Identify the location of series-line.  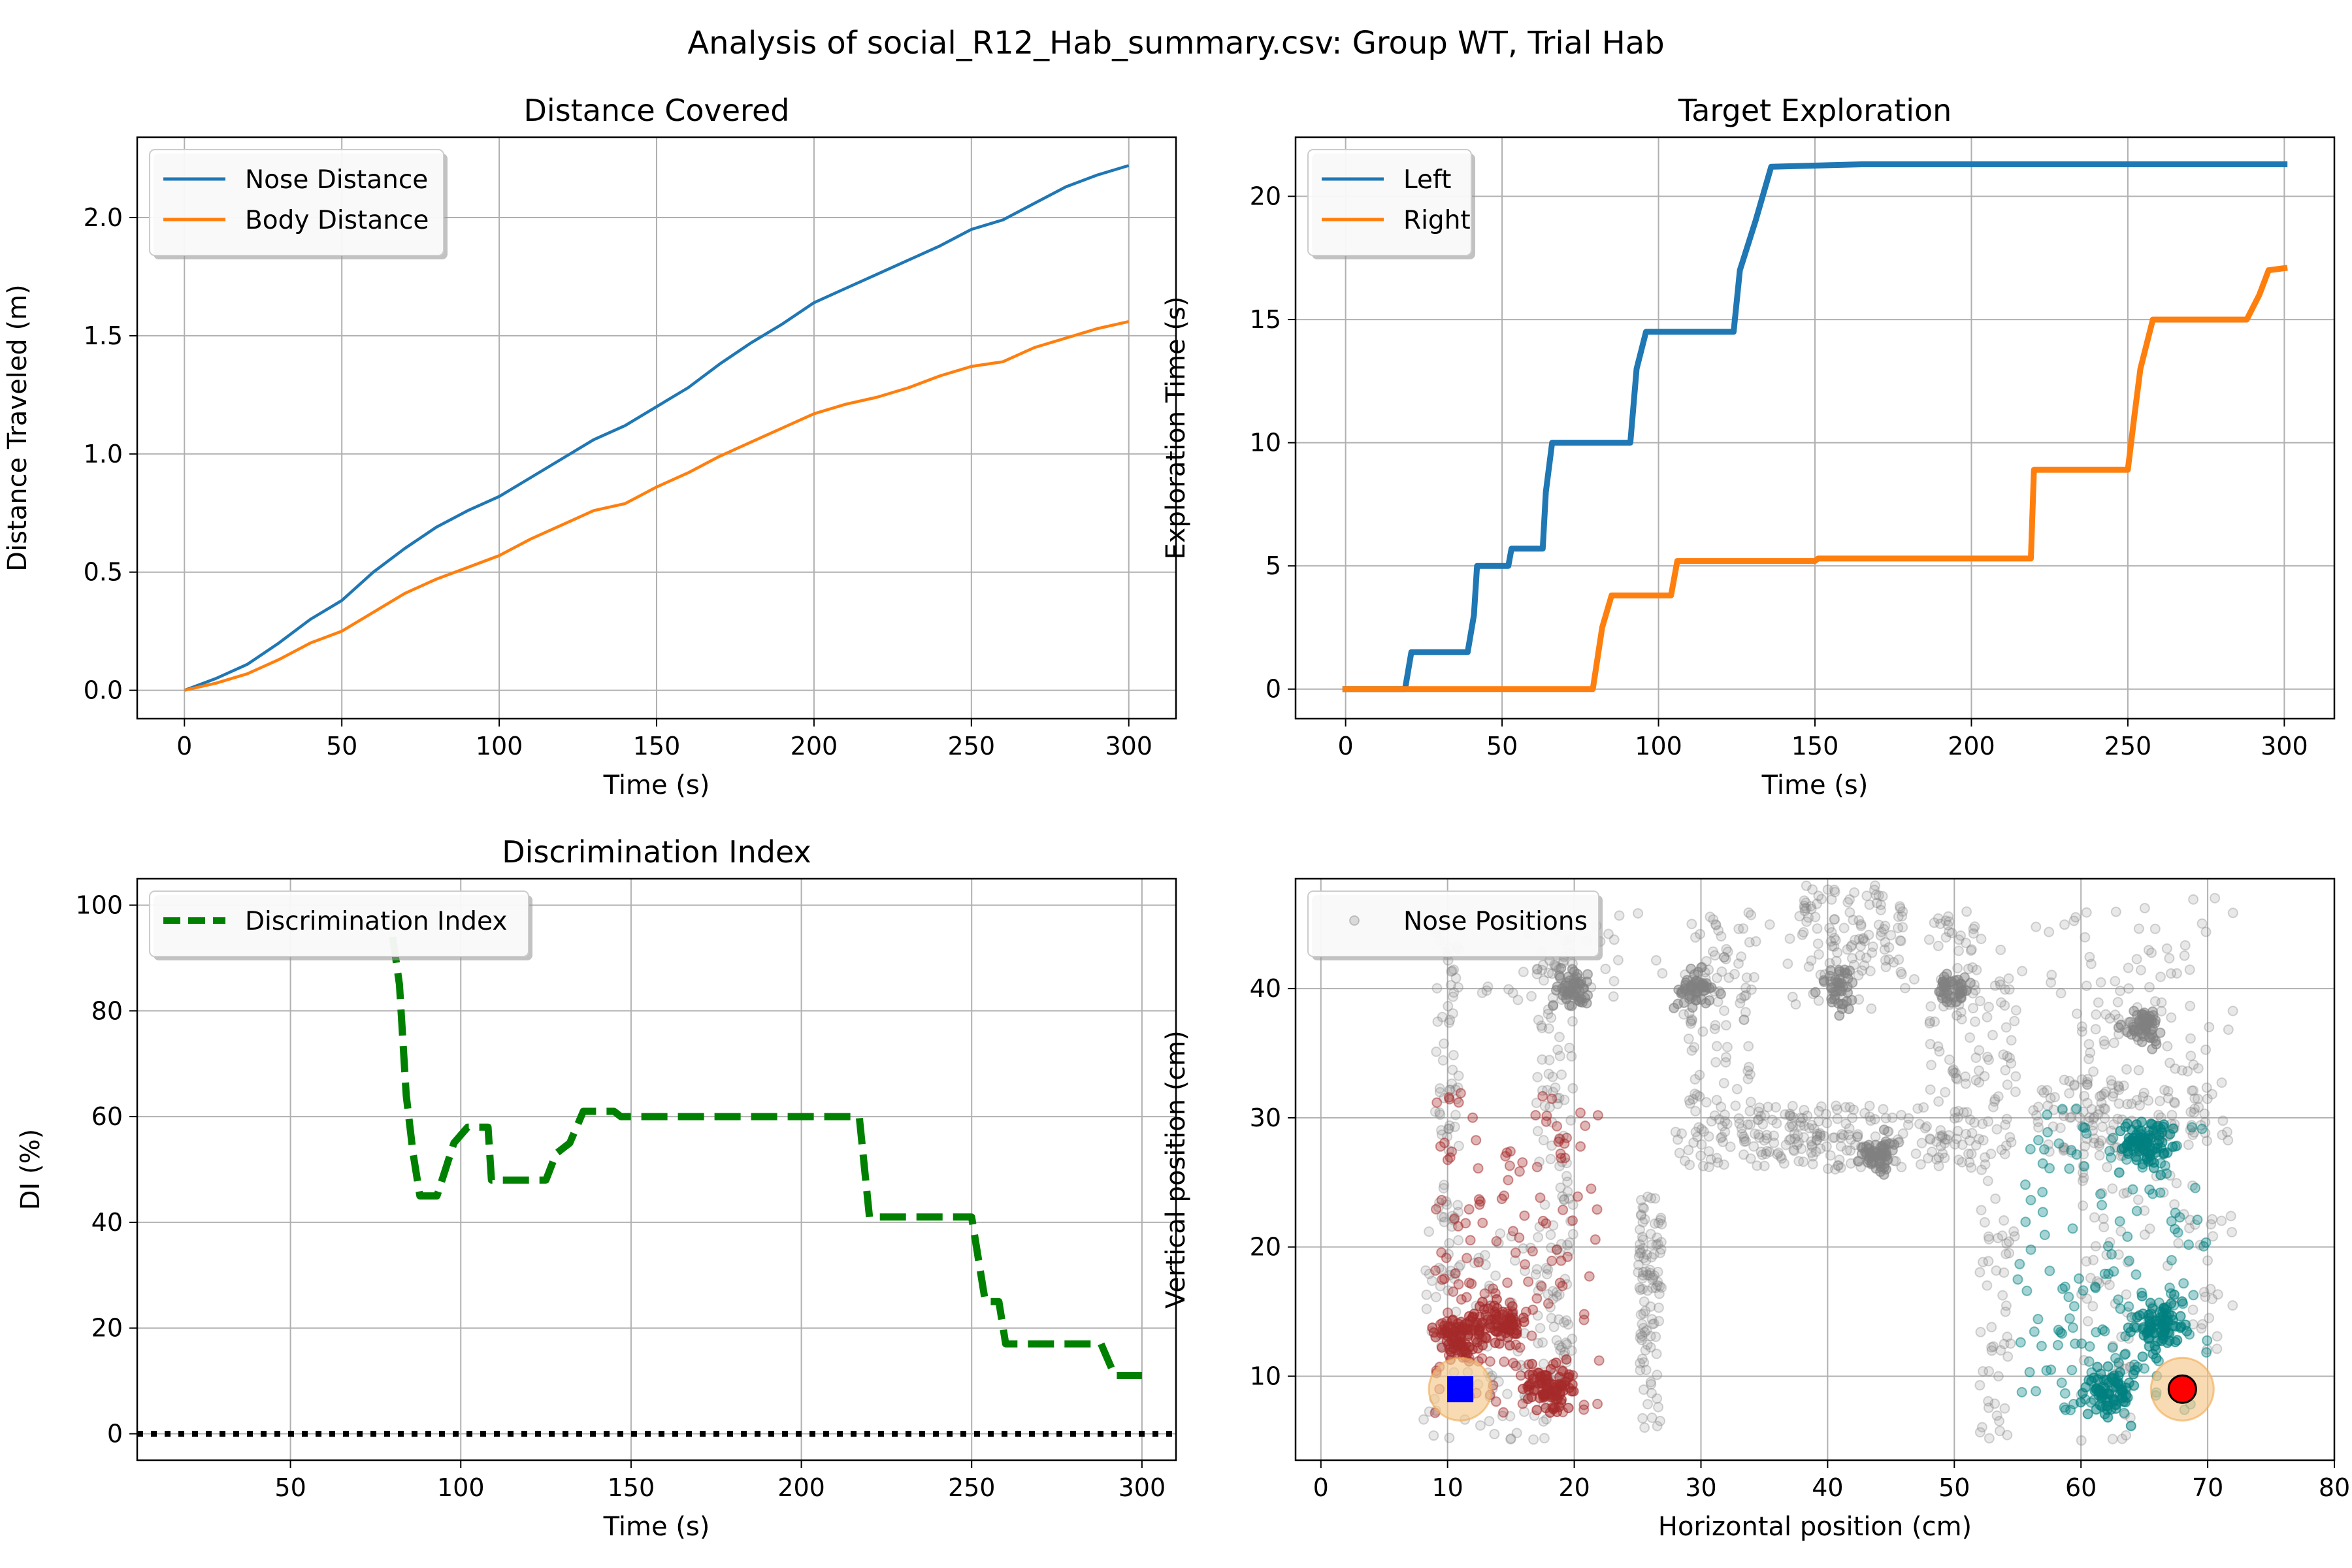
(657, 506).